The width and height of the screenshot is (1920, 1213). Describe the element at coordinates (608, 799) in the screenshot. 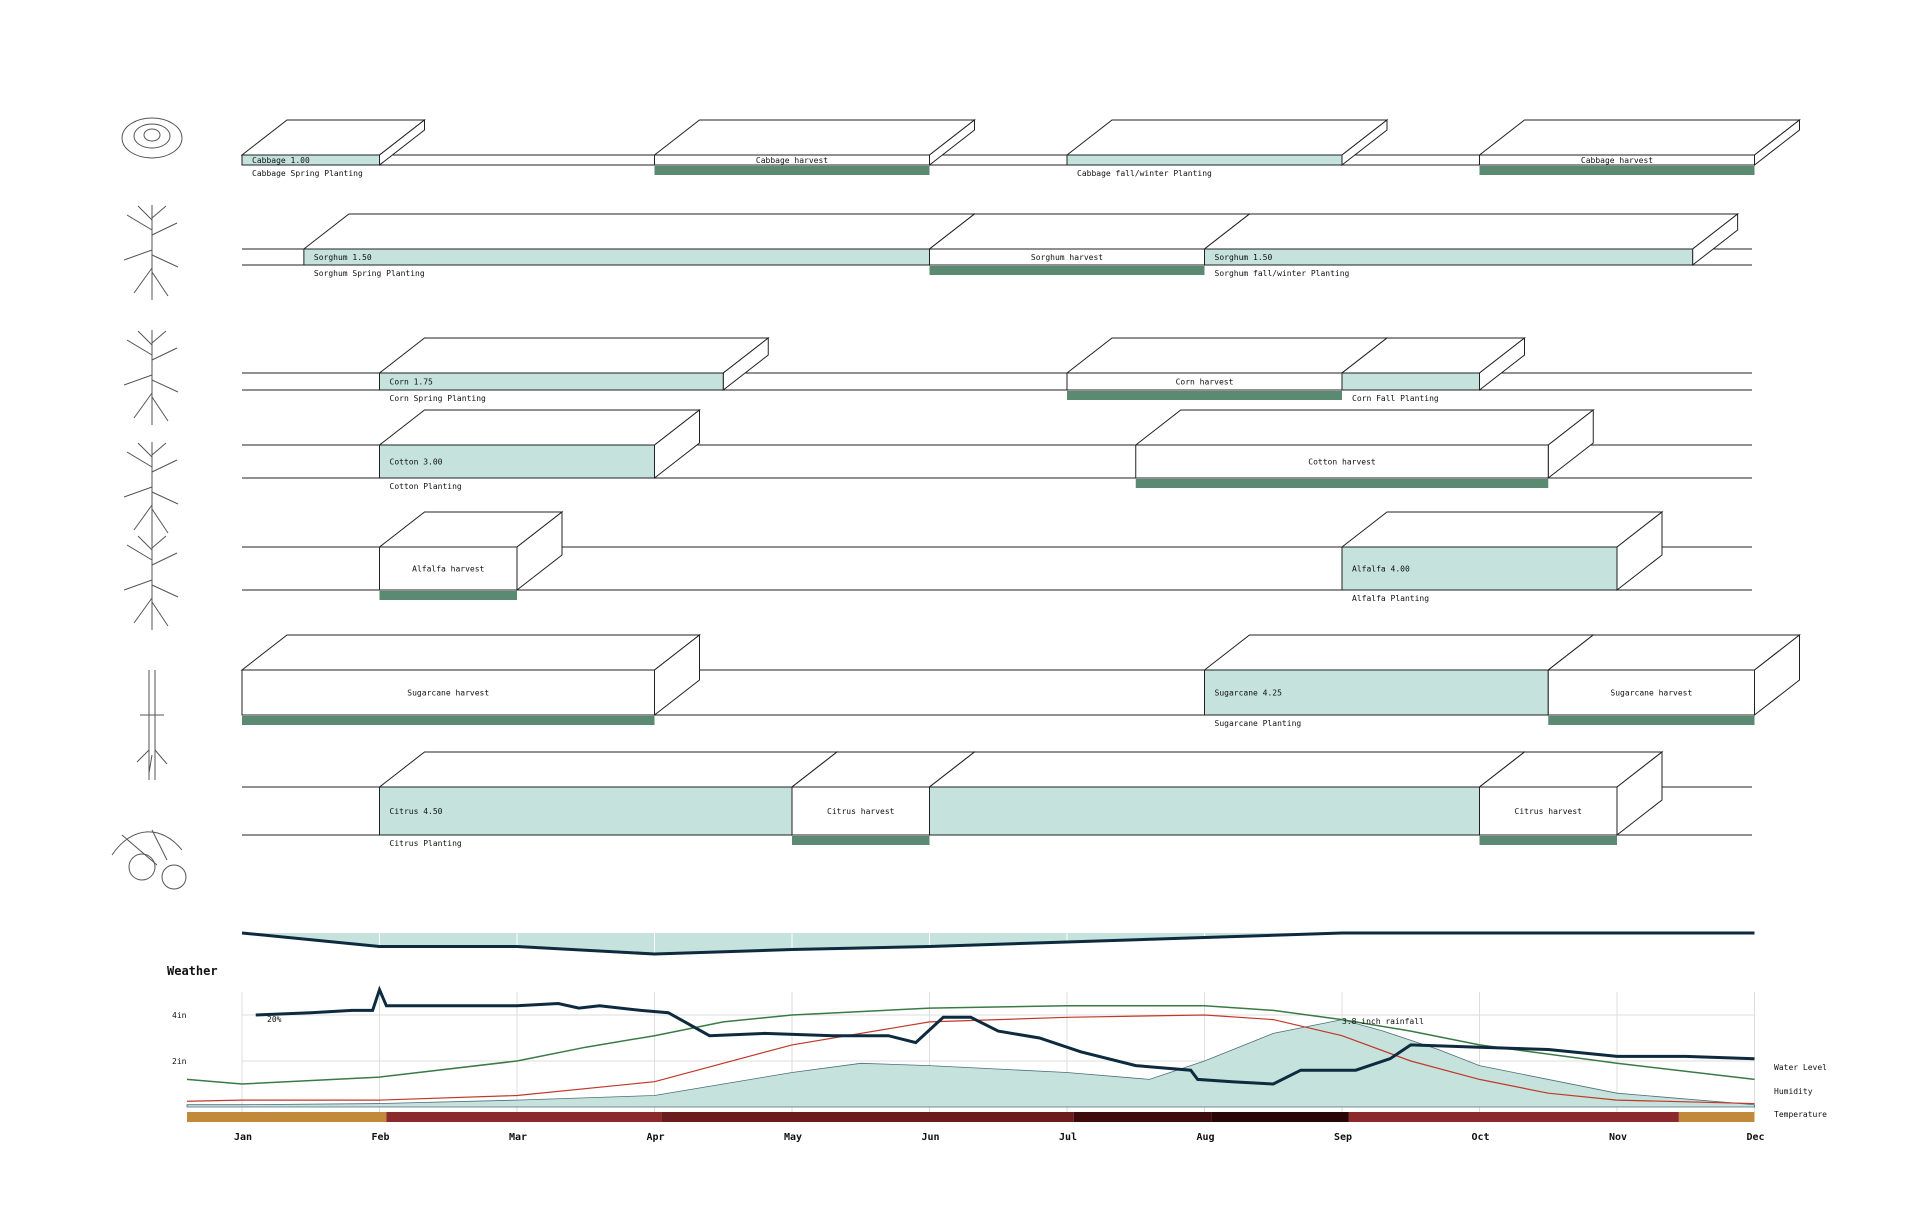

I see `planting-block: Citrus 4.50 Citrus Planting` at that location.